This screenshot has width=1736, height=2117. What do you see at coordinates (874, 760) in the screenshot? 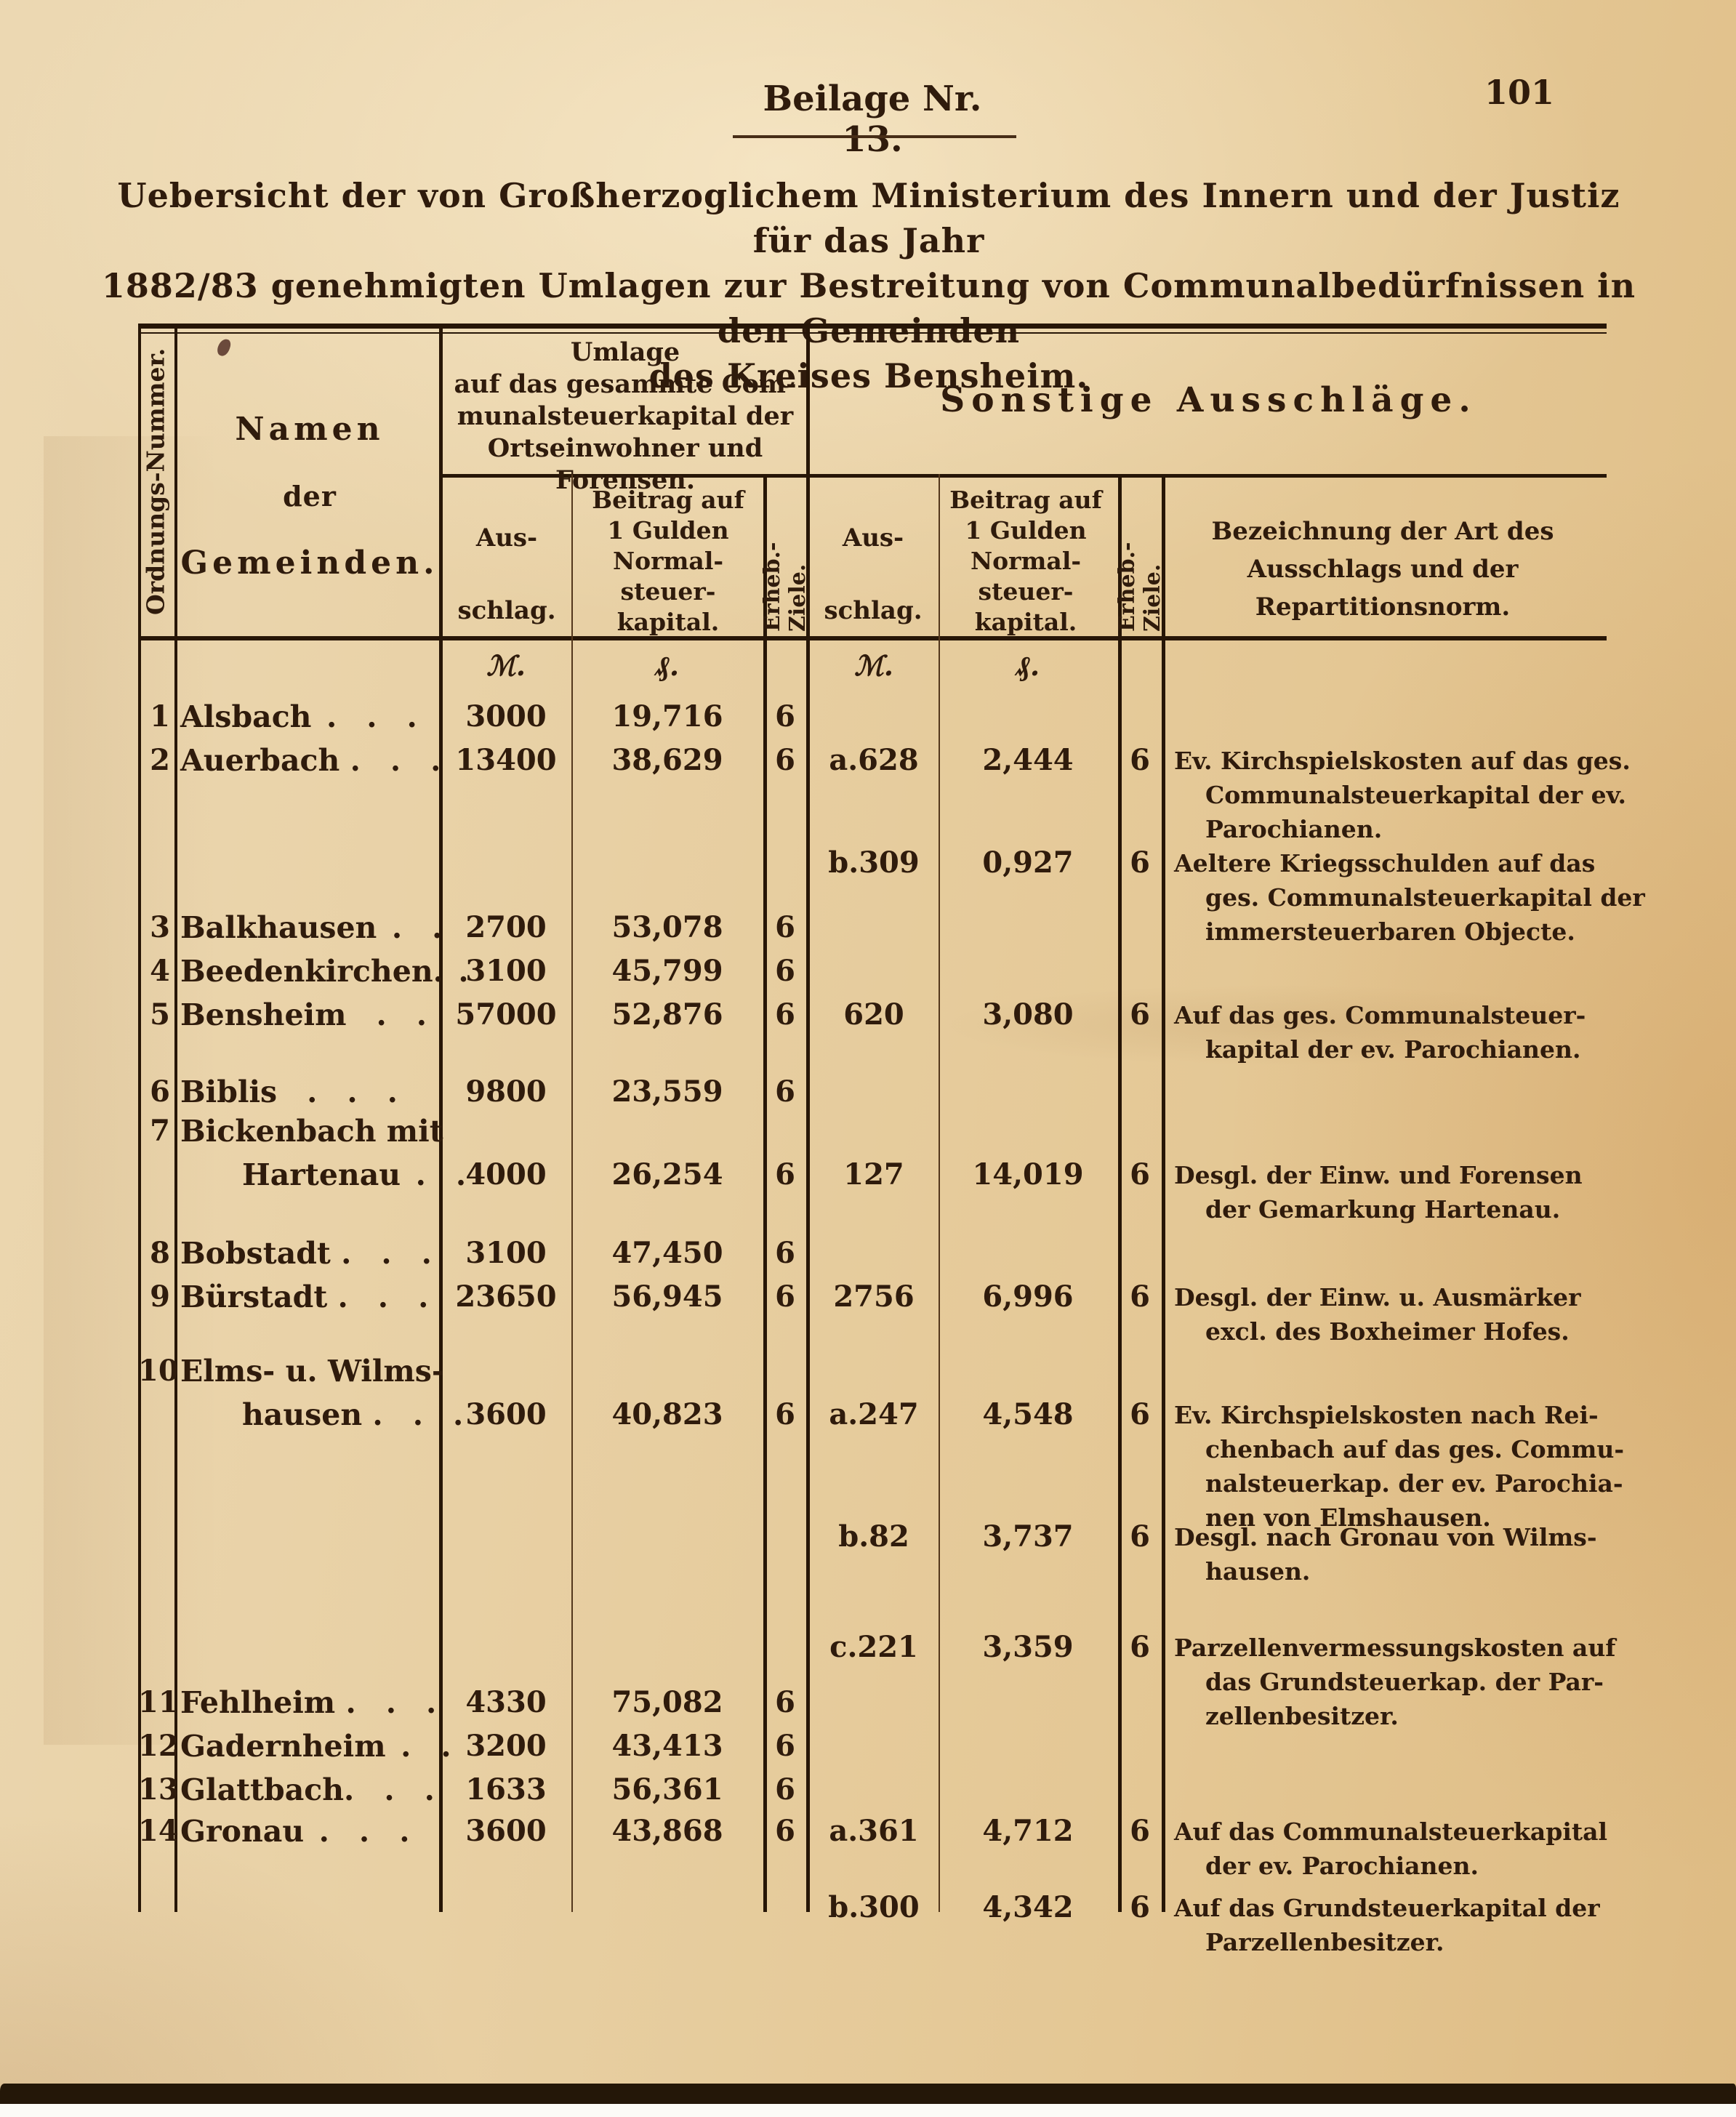
I see `sonstige-ausschlag-value: a.628` at bounding box center [874, 760].